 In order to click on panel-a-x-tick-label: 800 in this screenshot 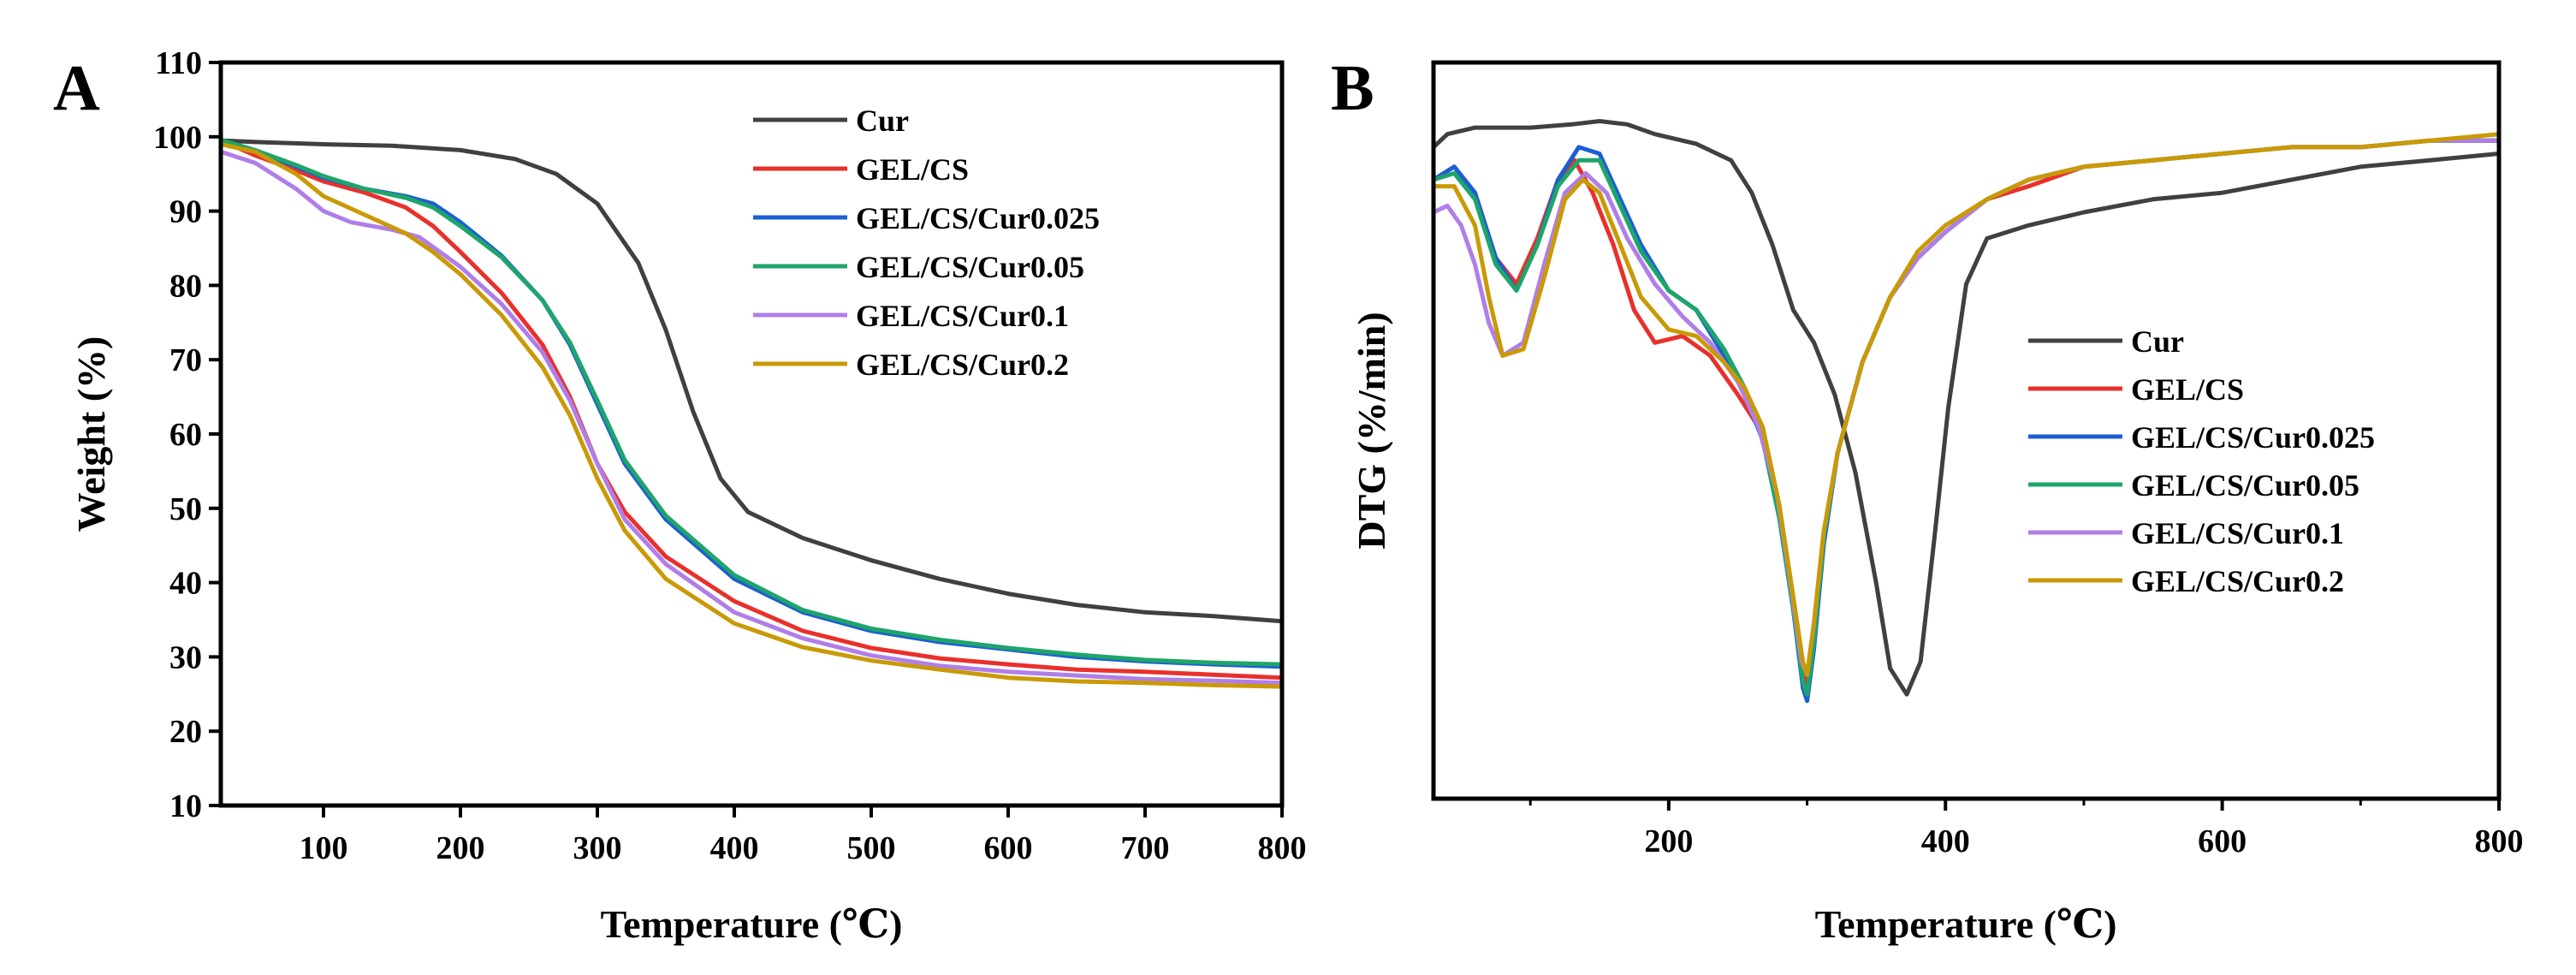, I will do `click(1282, 848)`.